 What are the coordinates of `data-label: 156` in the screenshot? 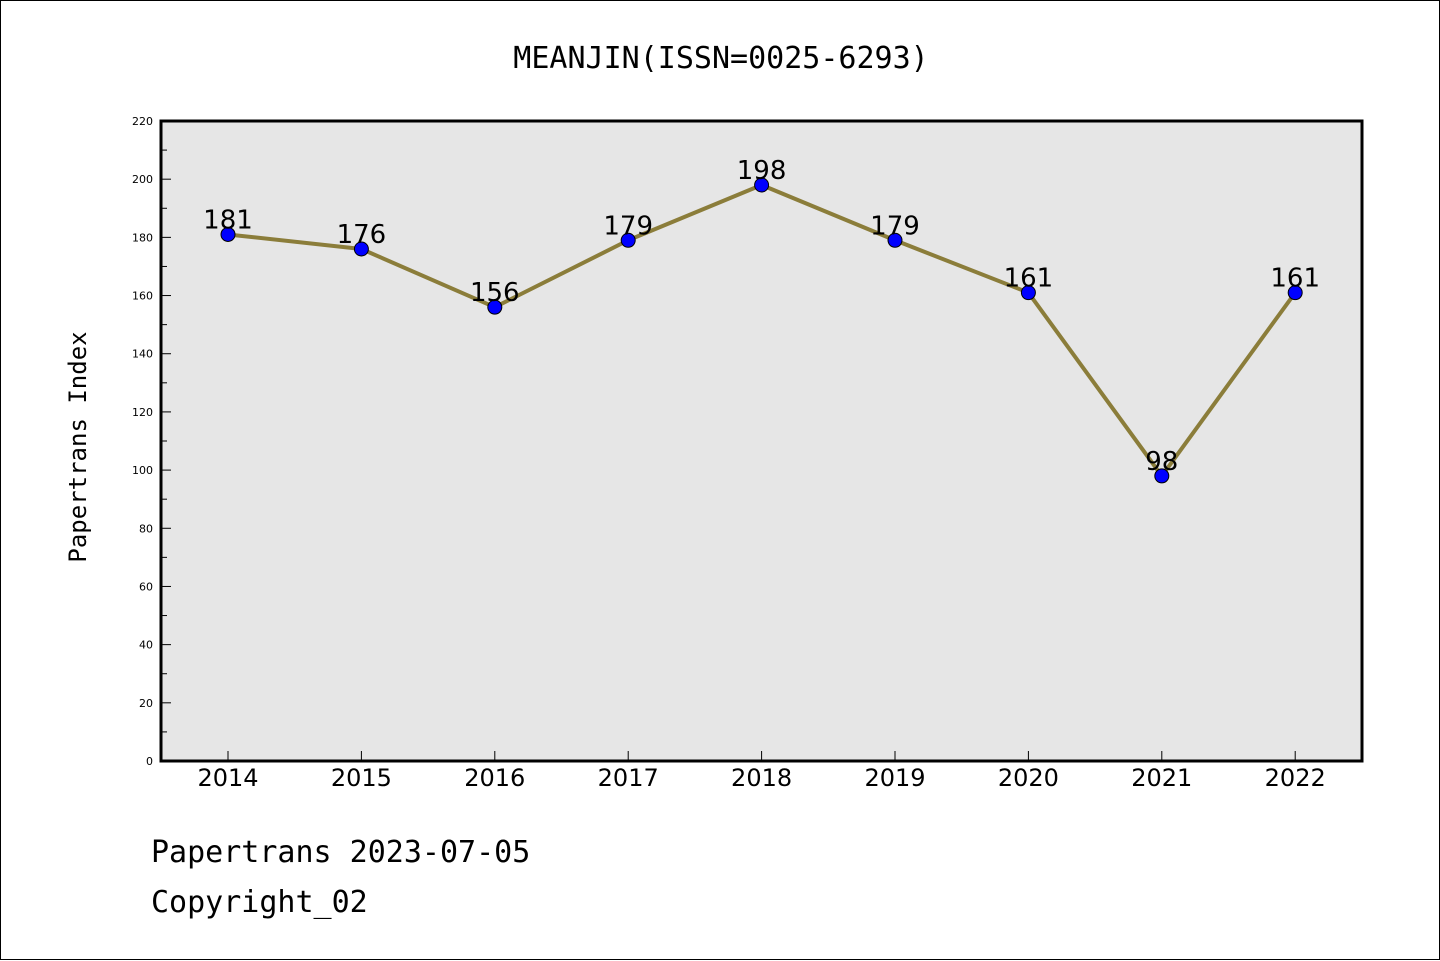 It's located at (495, 293).